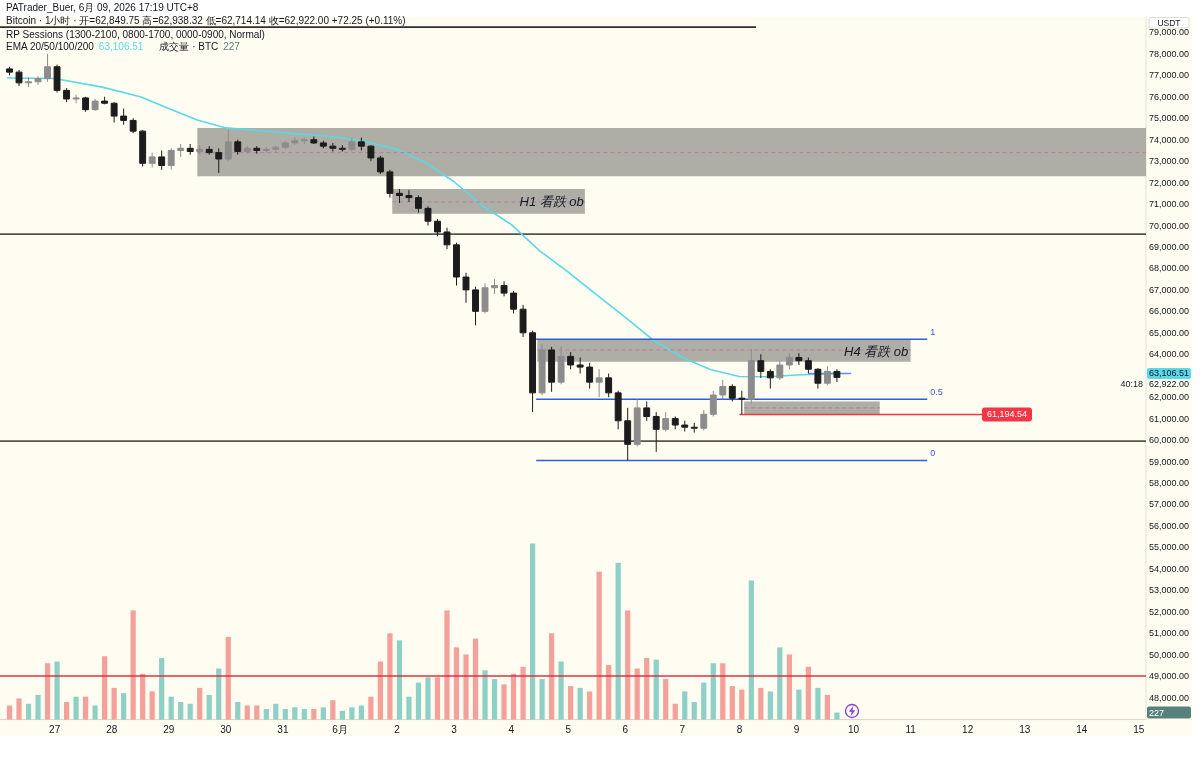  What do you see at coordinates (1169, 32) in the screenshot?
I see `y-tick-label: 79,000.00` at bounding box center [1169, 32].